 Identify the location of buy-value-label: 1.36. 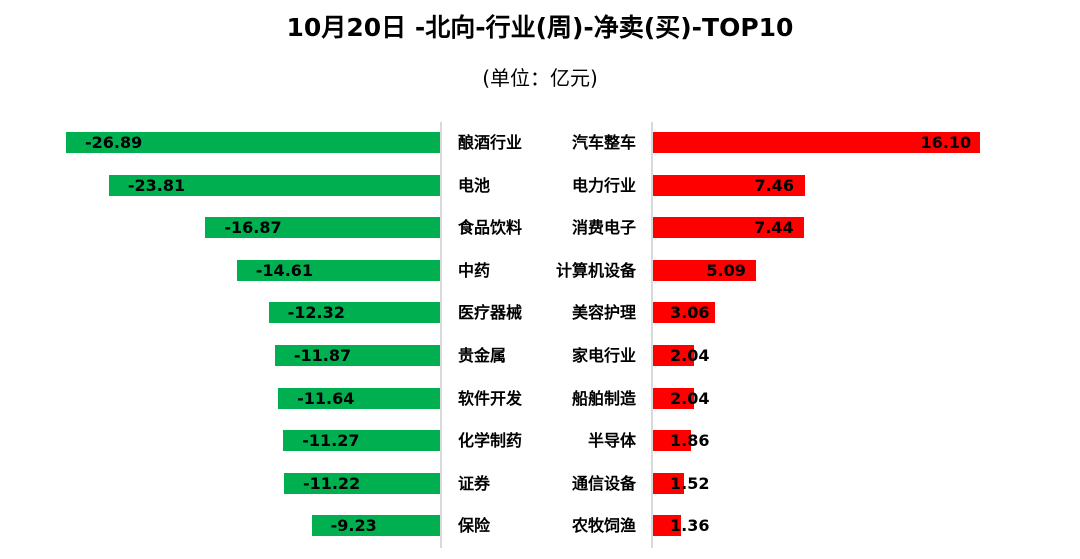
(690, 525).